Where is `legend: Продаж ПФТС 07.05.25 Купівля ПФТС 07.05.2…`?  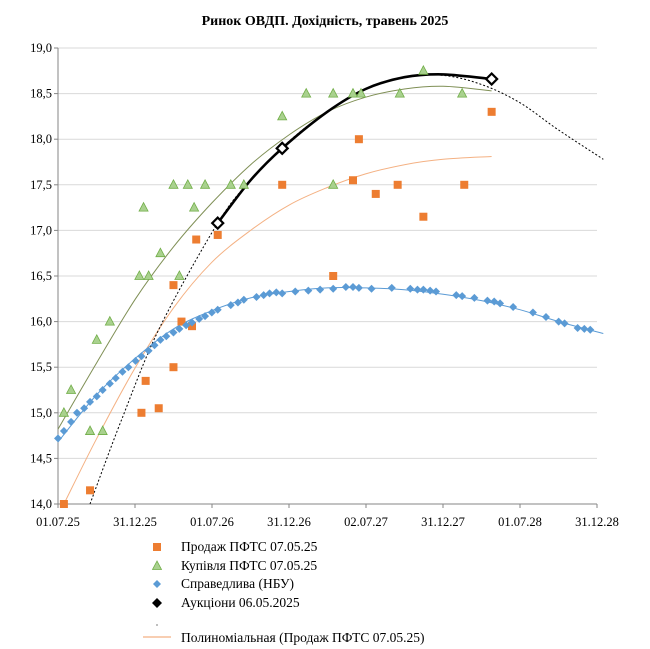
legend: Продаж ПФТС 07.05.25 Купівля ПФТС 07.05.2… is located at coordinates (283, 592).